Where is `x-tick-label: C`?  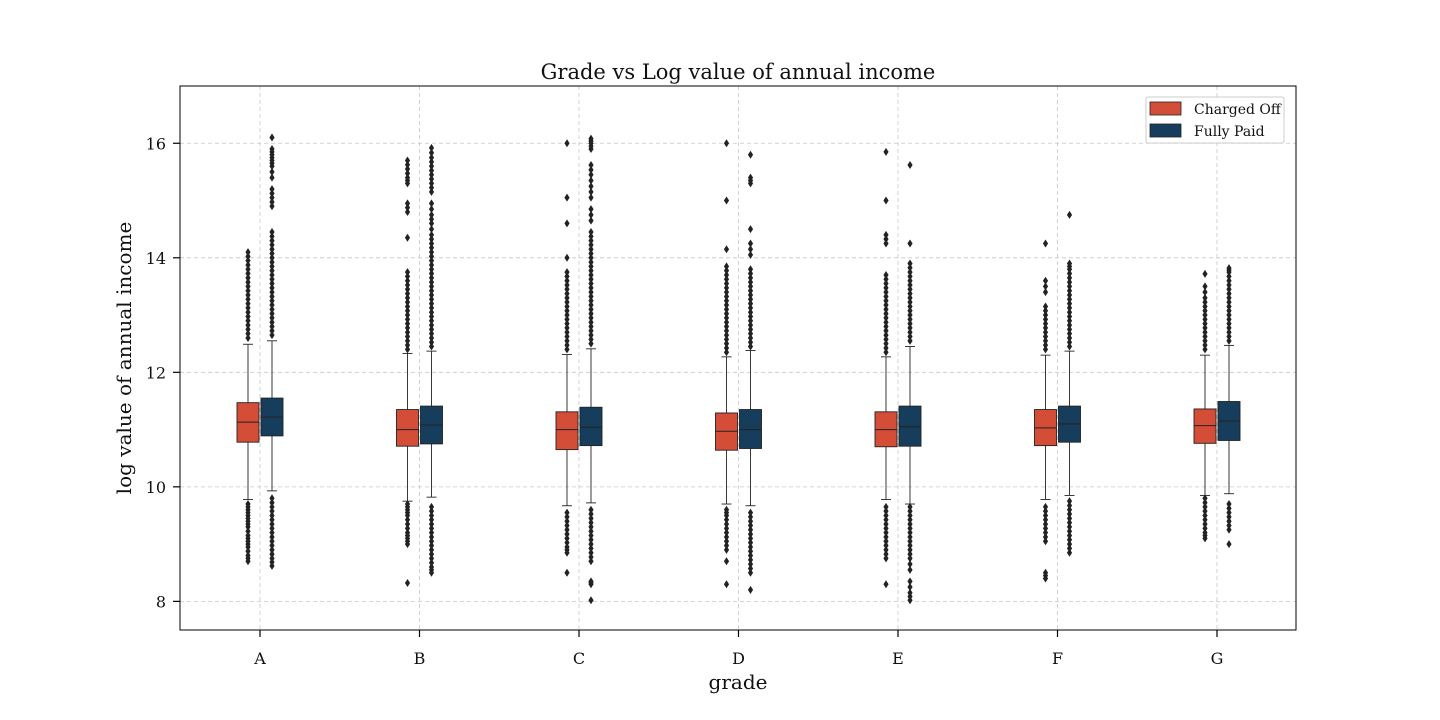 x-tick-label: C is located at coordinates (579, 658).